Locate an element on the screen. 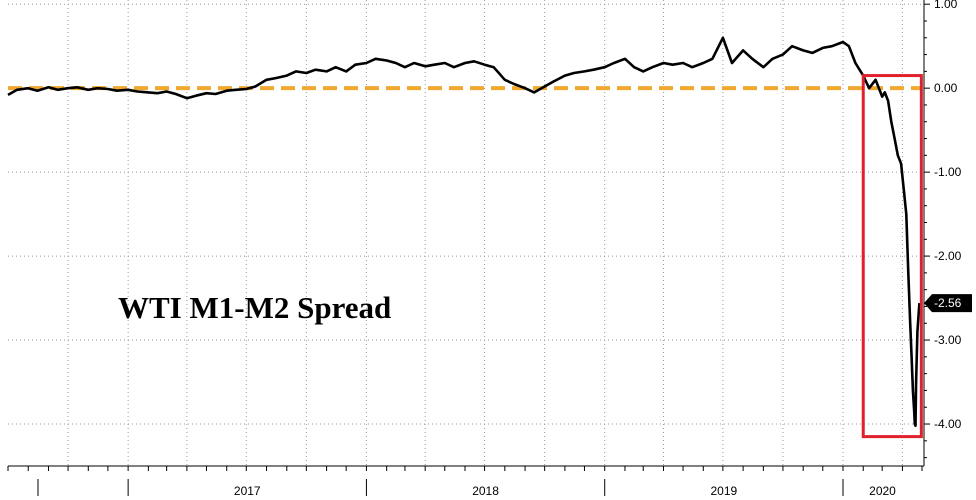 This screenshot has width=976, height=500. x-tick-label: 2018 is located at coordinates (485, 491).